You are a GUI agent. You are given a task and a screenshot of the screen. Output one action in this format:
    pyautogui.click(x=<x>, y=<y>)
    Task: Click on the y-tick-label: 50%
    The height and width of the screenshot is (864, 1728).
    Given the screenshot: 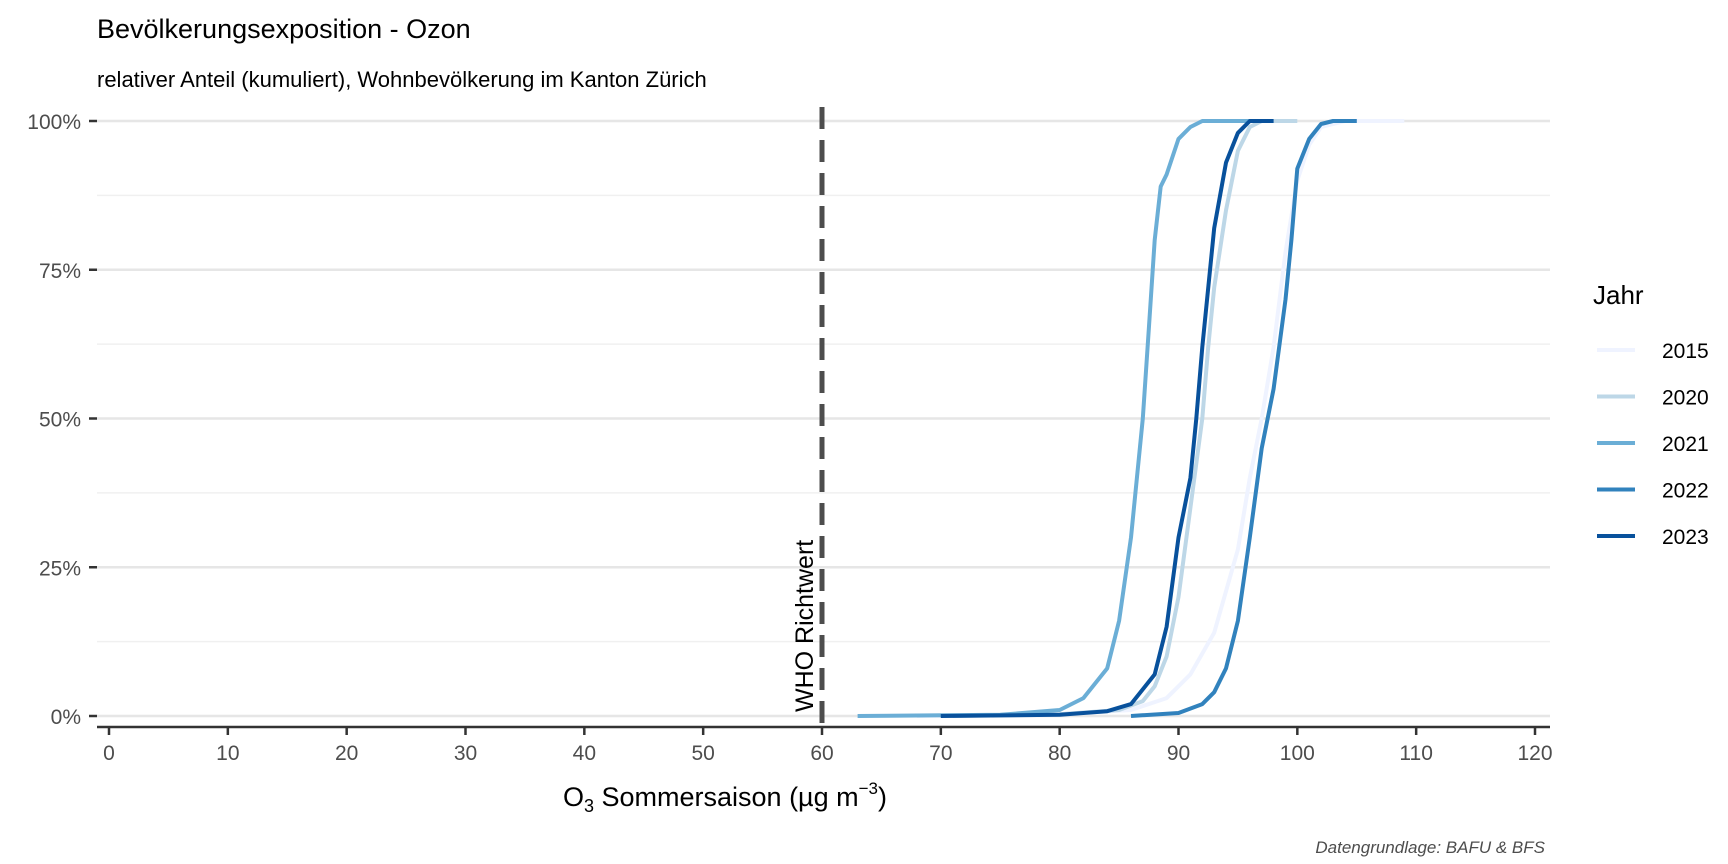 What is the action you would take?
    pyautogui.click(x=60, y=420)
    